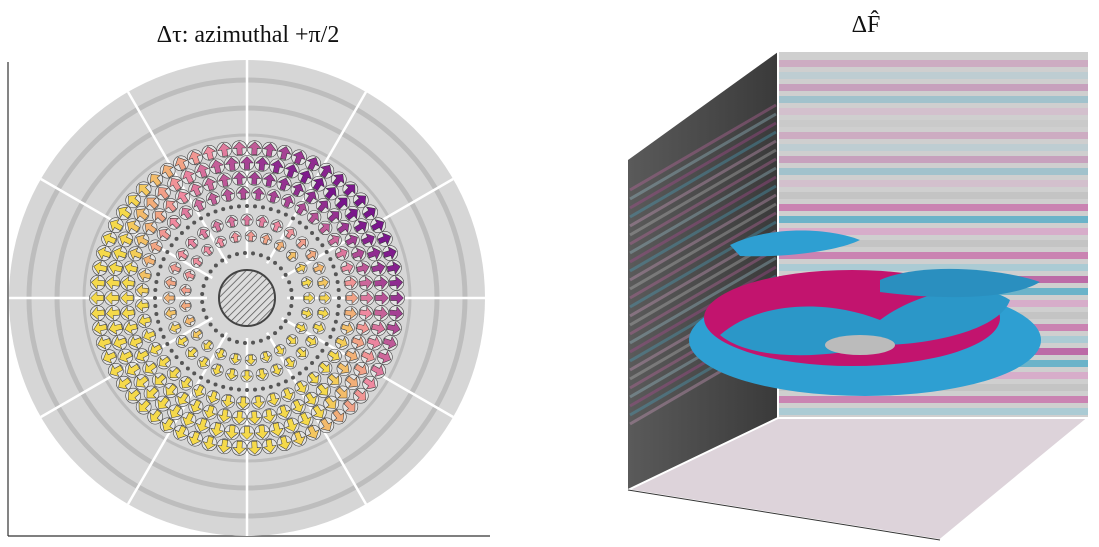  Describe the element at coordinates (247, 298) in the screenshot. I see `hub` at that location.